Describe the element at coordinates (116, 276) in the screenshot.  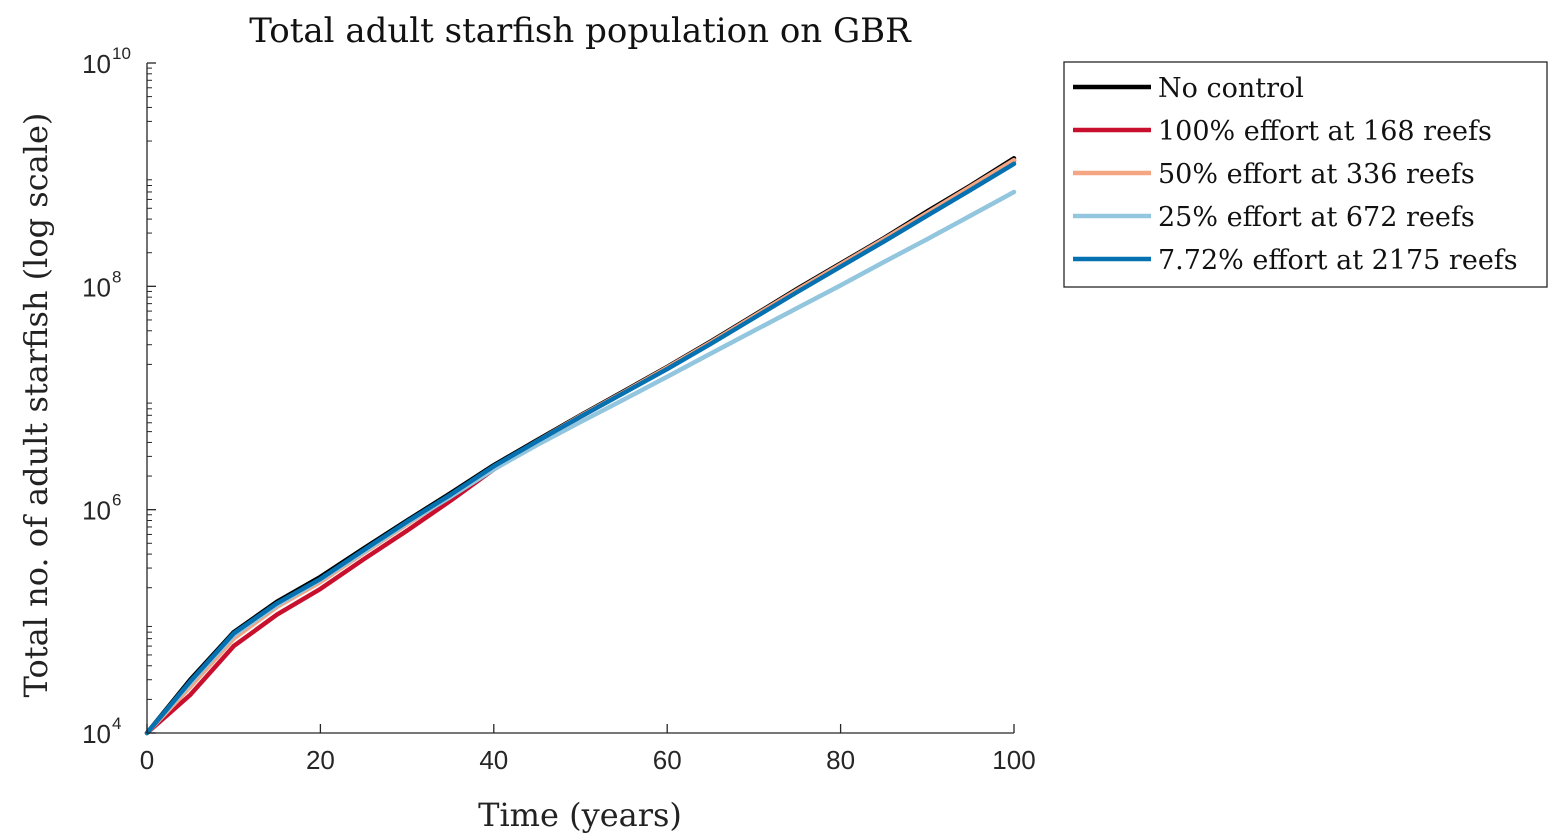
I see `y-tick-exponent: 8` at that location.